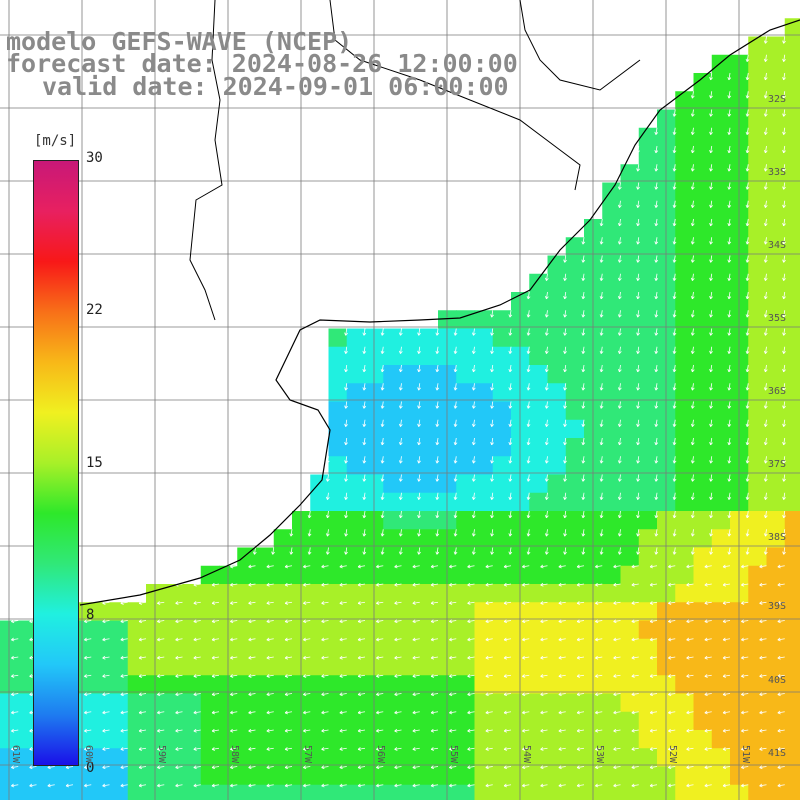 The height and width of the screenshot is (800, 800). What do you see at coordinates (777, 99) in the screenshot?
I see `lat-label-32s: 32S` at bounding box center [777, 99].